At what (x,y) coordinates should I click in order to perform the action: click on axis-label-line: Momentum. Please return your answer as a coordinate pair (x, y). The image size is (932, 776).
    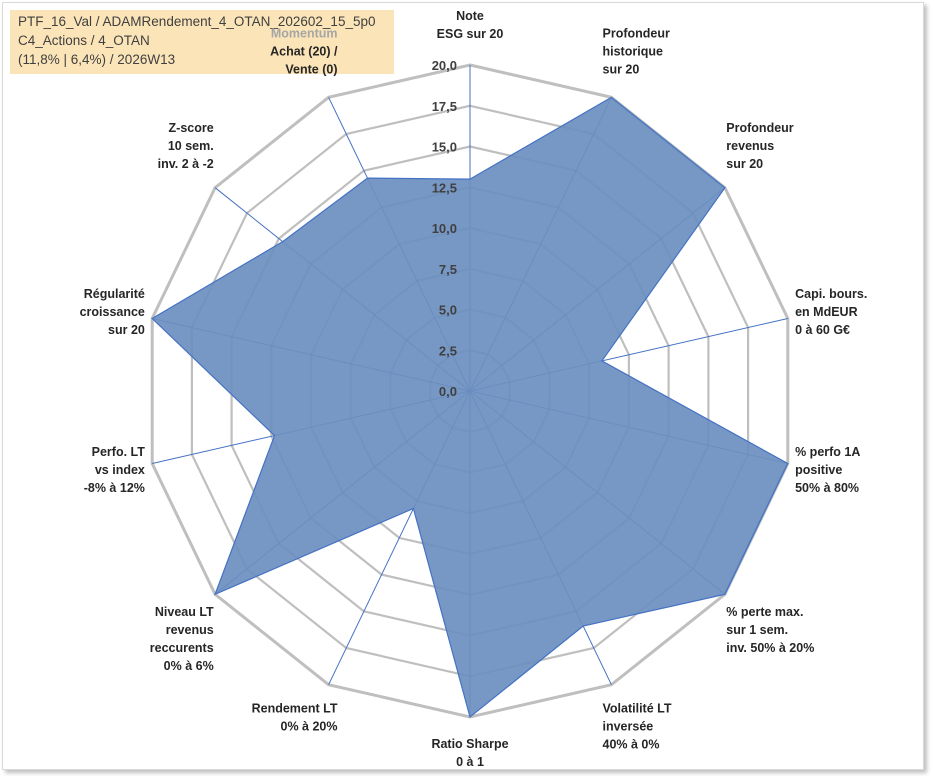
    Looking at the image, I should click on (304, 33).